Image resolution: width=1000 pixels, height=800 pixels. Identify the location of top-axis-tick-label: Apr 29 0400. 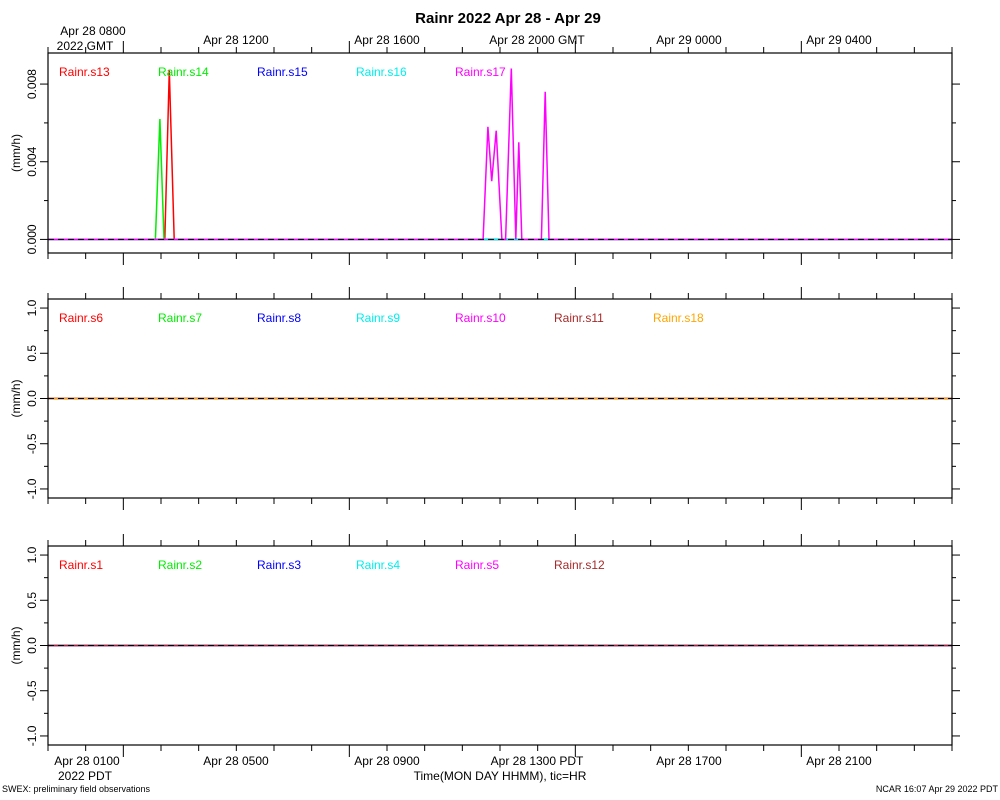
(839, 40).